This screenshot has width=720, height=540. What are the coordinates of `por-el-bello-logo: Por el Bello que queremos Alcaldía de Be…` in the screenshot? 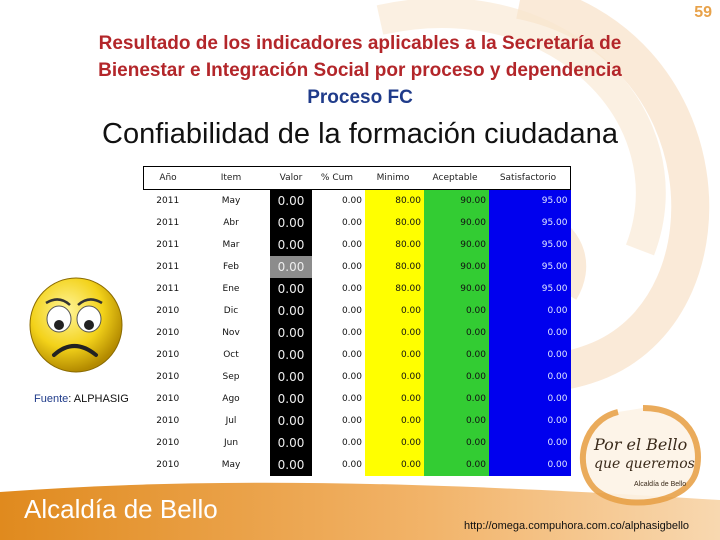 It's located at (640, 455).